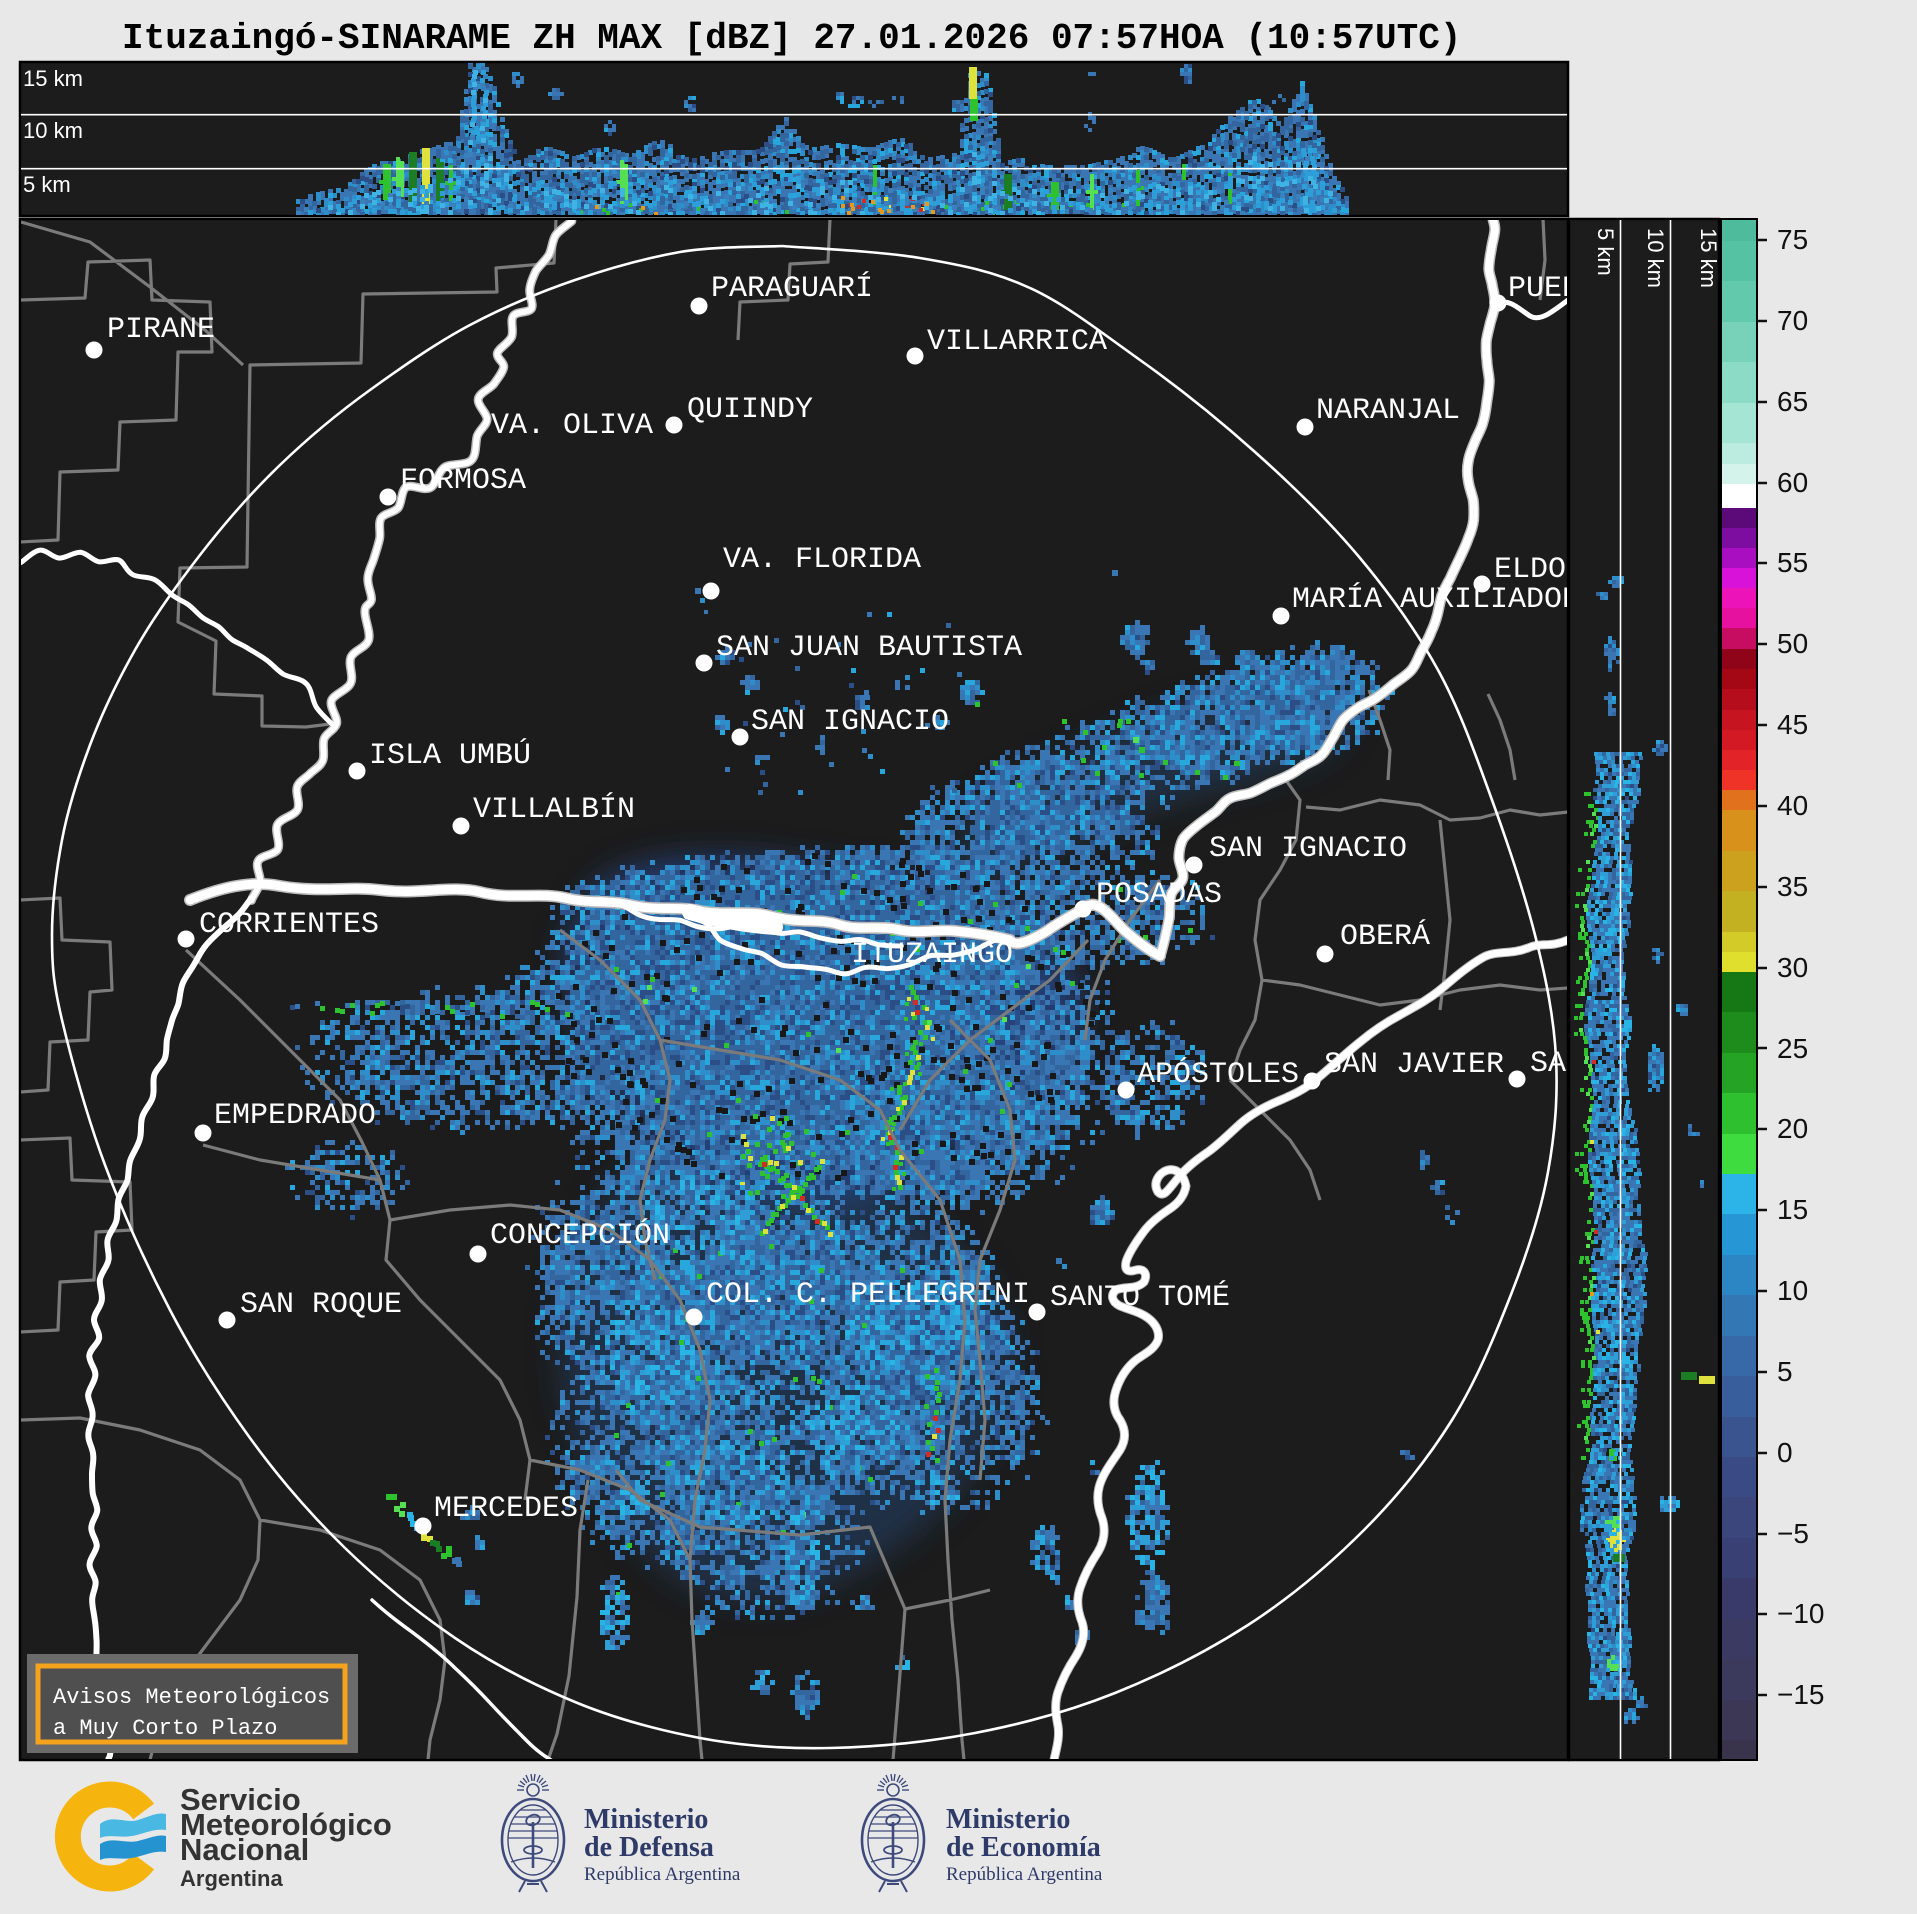 This screenshot has height=1914, width=1917. Describe the element at coordinates (1414, 1065) in the screenshot. I see `svg-text: SAN JAVIER` at that location.